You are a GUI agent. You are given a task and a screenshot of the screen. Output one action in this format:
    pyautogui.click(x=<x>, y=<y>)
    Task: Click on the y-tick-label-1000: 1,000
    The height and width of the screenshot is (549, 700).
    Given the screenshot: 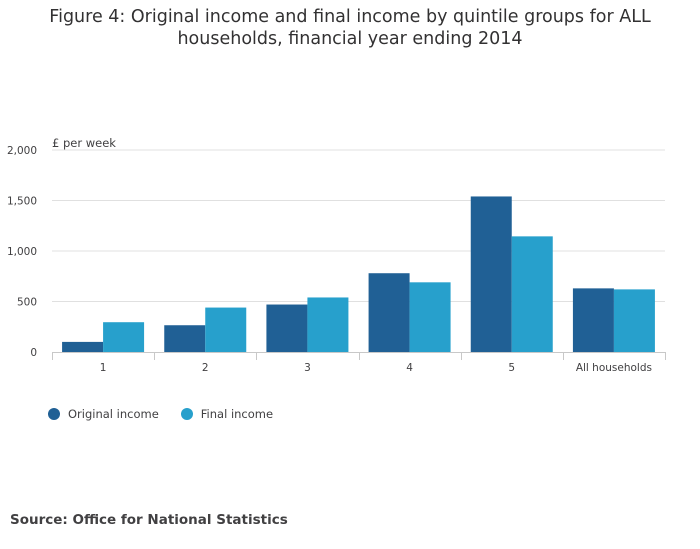 What is the action you would take?
    pyautogui.click(x=22, y=252)
    